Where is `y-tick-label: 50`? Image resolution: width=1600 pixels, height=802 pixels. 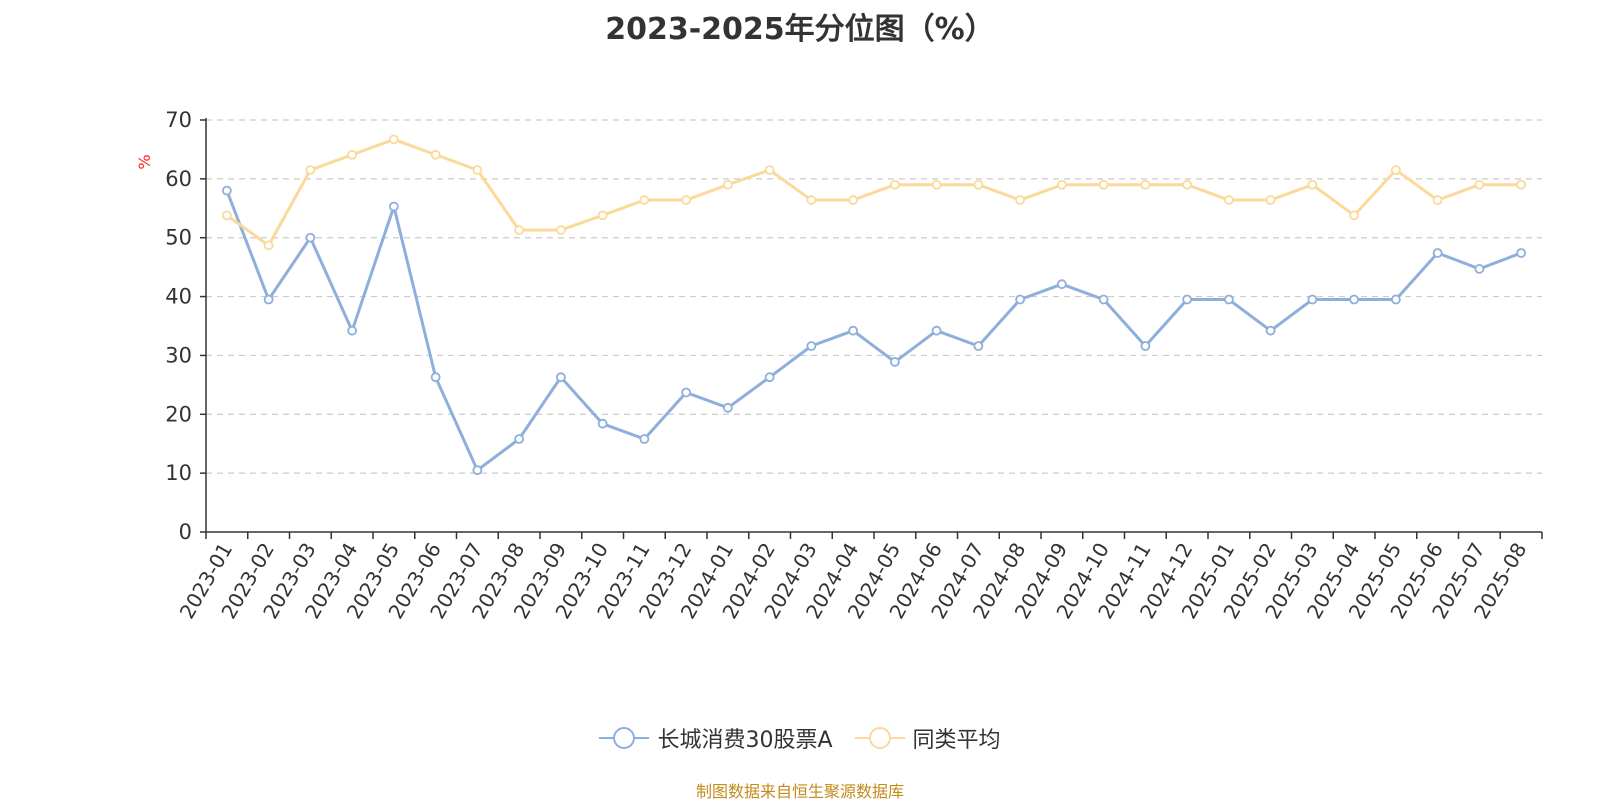 y-tick-label: 50 is located at coordinates (178, 238).